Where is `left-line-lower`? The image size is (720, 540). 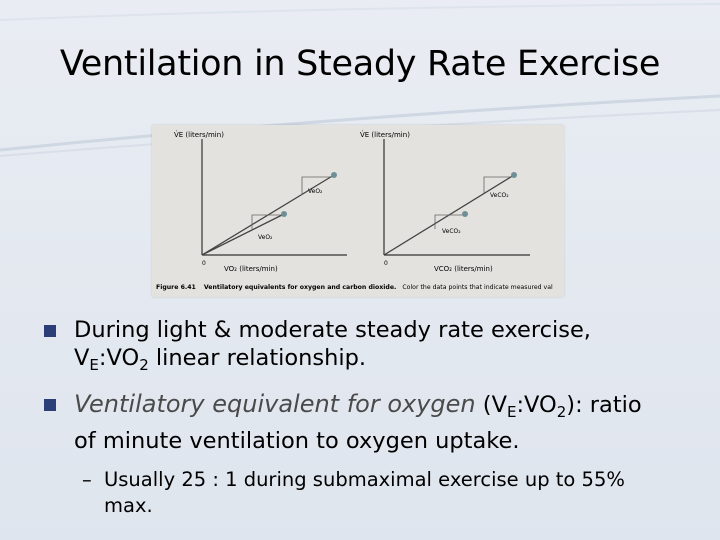 left-line-lower is located at coordinates (243, 234).